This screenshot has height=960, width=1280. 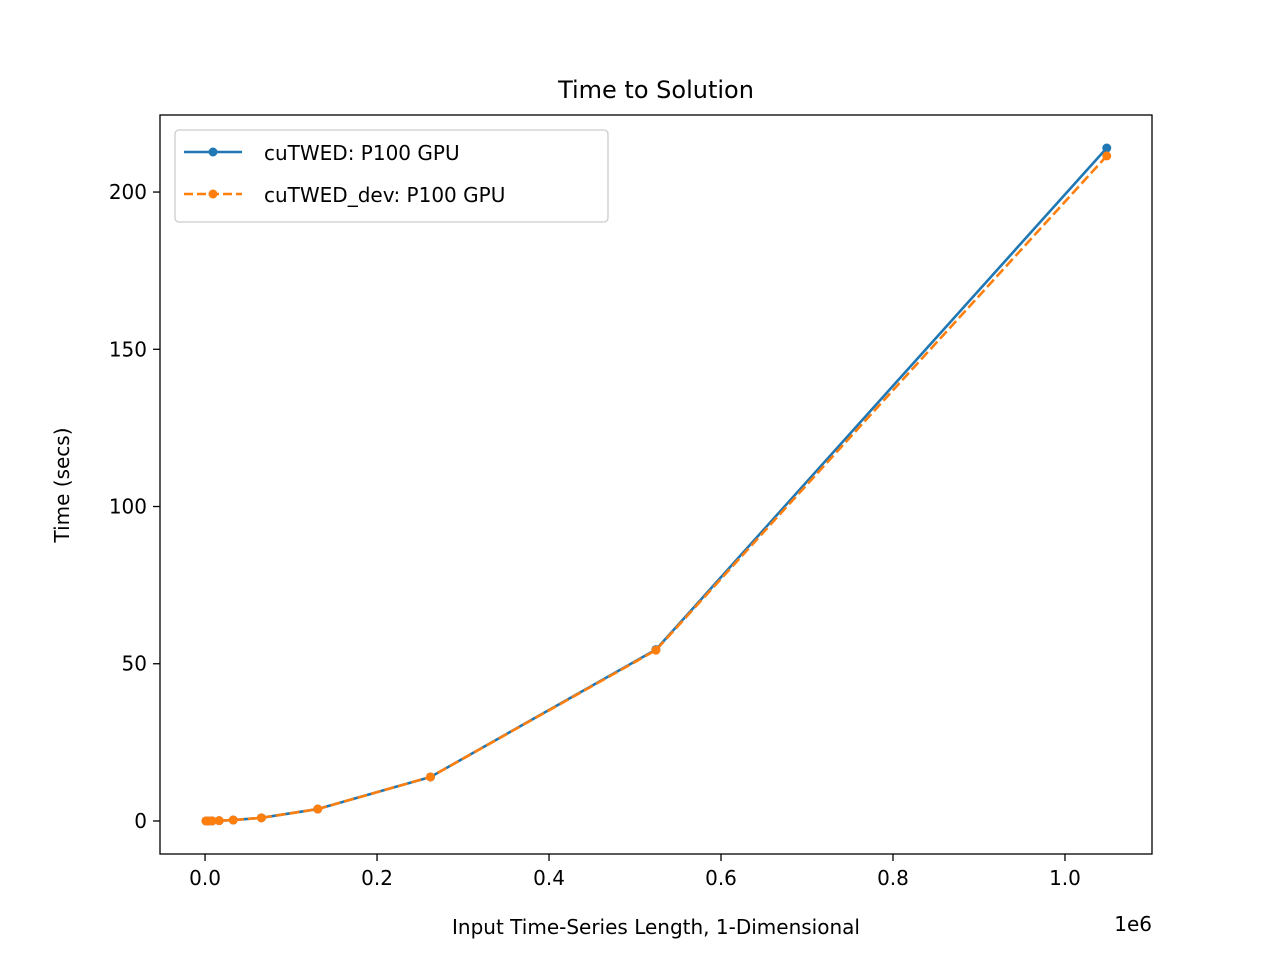 I want to click on legend-box, so click(x=391, y=176).